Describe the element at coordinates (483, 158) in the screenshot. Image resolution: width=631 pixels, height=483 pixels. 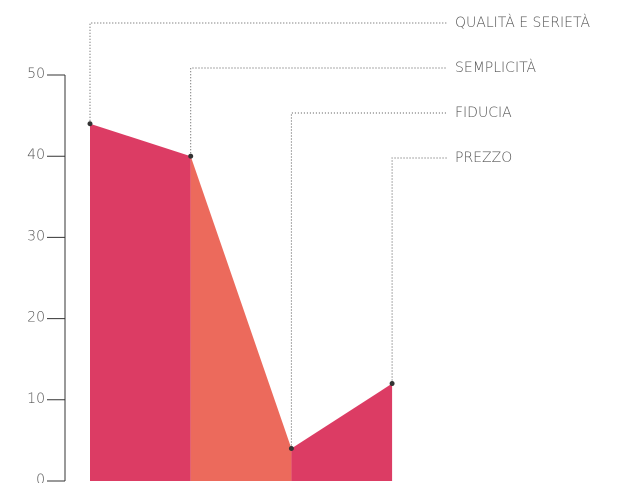
I see `category-label: PREZZO` at that location.